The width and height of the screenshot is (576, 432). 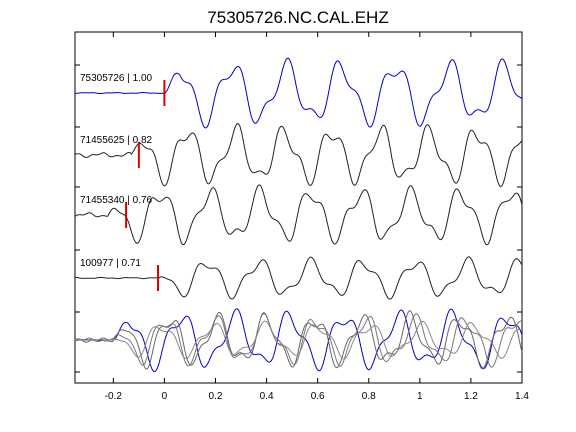 What do you see at coordinates (165, 396) in the screenshot?
I see `x-tick-label: 0` at bounding box center [165, 396].